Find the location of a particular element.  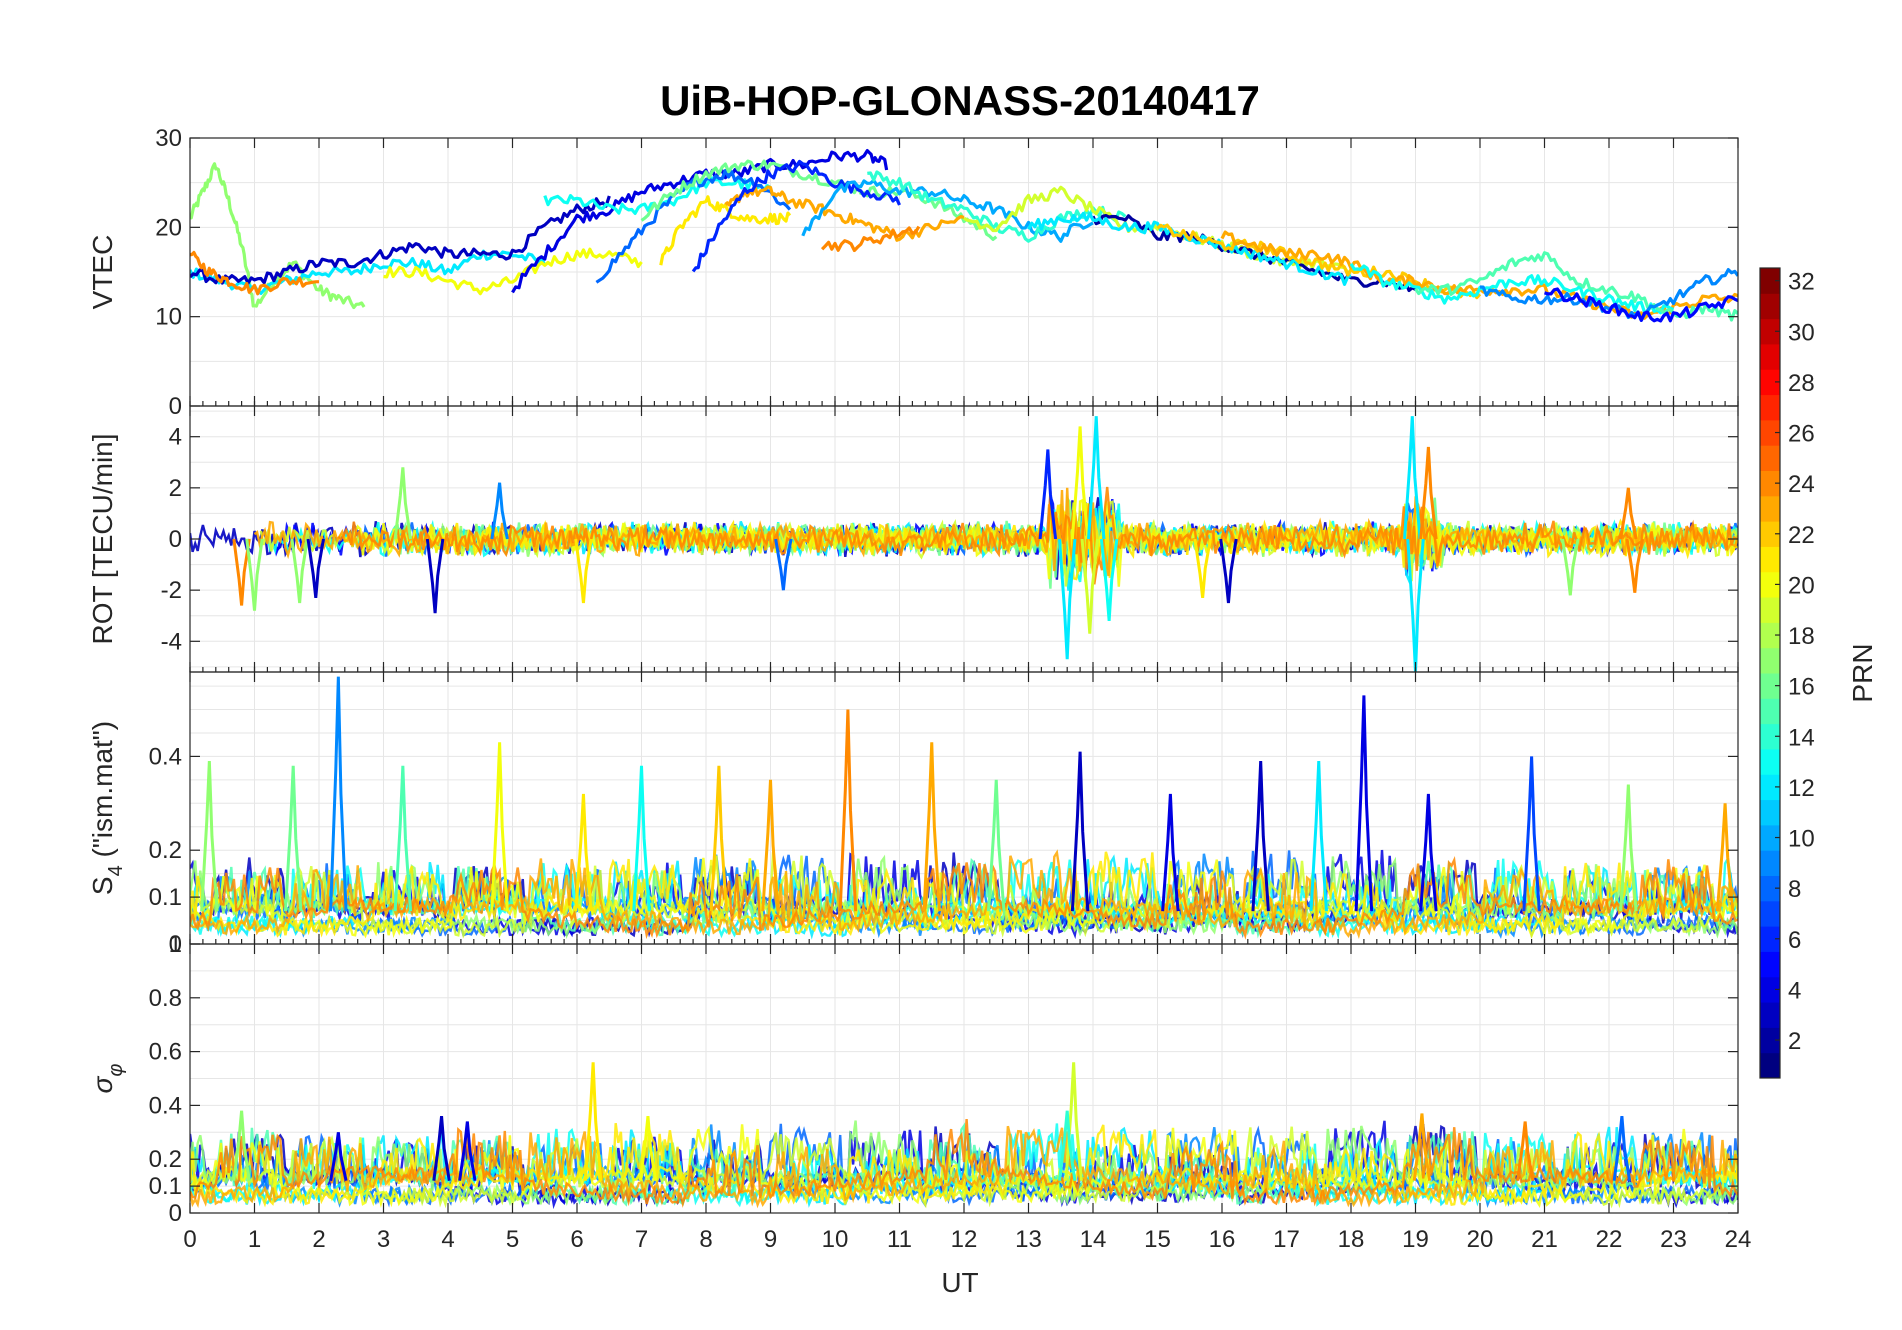

xtick-16: 16 is located at coordinates (1222, 1239).